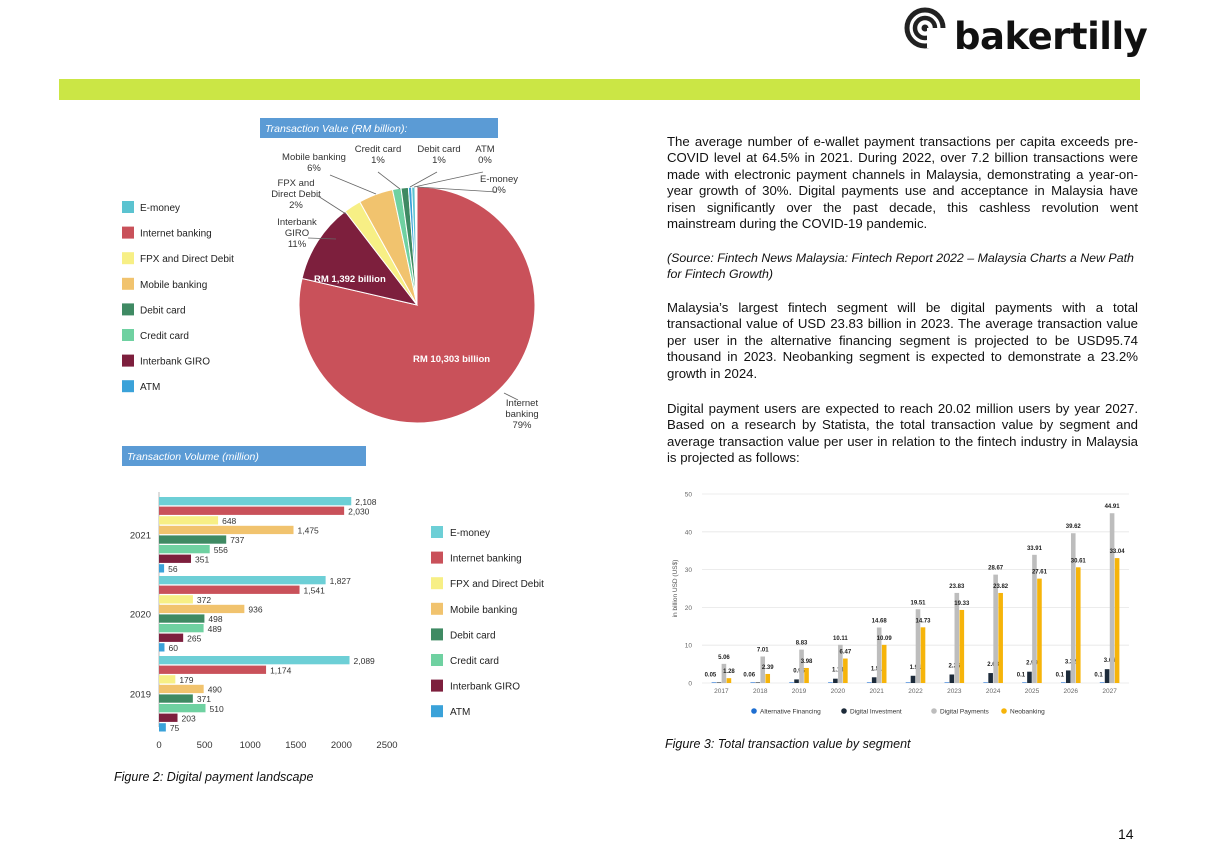  What do you see at coordinates (336, 129) in the screenshot?
I see `pie-title: Transaction Value (RM billion):` at bounding box center [336, 129].